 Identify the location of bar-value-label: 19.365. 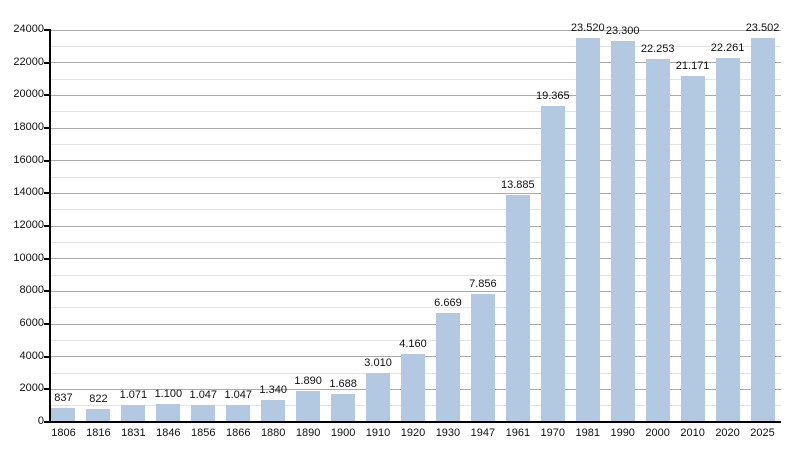
(552, 95).